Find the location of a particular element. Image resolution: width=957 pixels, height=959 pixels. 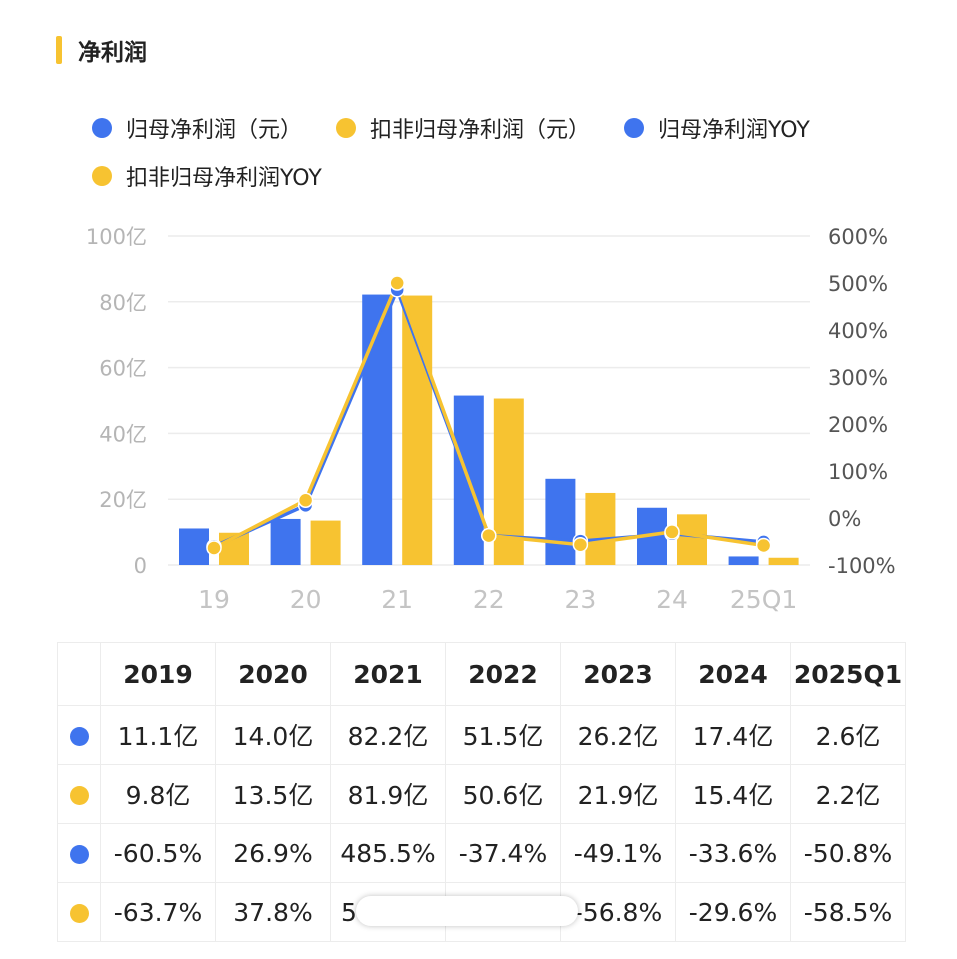

legend-item-deducted-net-profit-yoy: 扣非归母净利润YOY is located at coordinates (207, 176).